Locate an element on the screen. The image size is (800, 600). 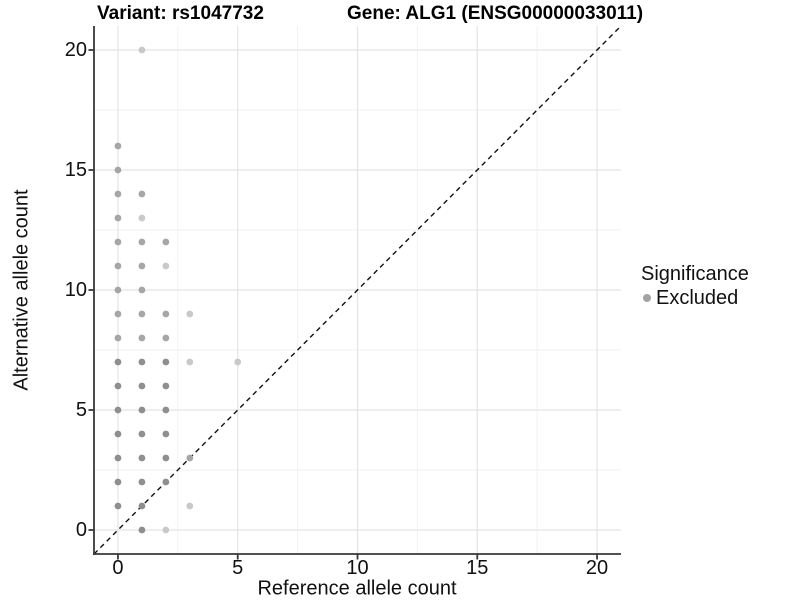
x-tick-label: 15 is located at coordinates (477, 568).